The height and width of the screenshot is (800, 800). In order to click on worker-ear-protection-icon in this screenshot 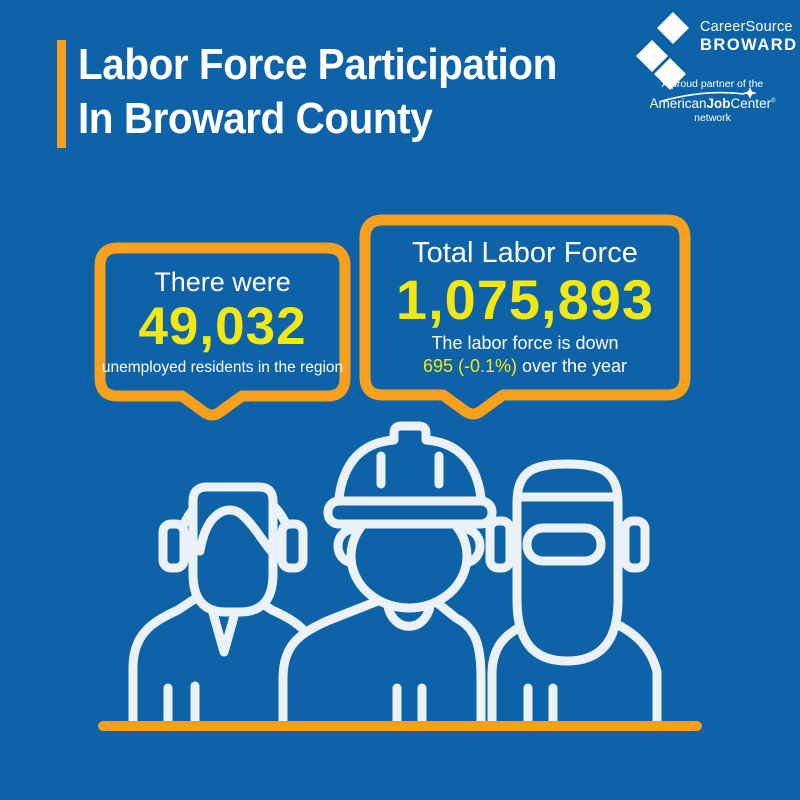, I will do `click(225, 606)`.